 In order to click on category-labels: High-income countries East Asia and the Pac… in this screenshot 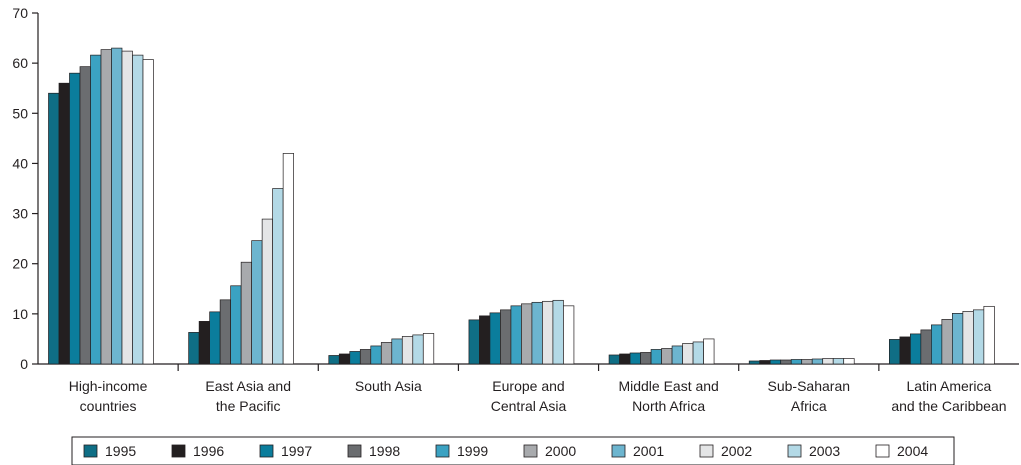, I will do `click(538, 396)`.